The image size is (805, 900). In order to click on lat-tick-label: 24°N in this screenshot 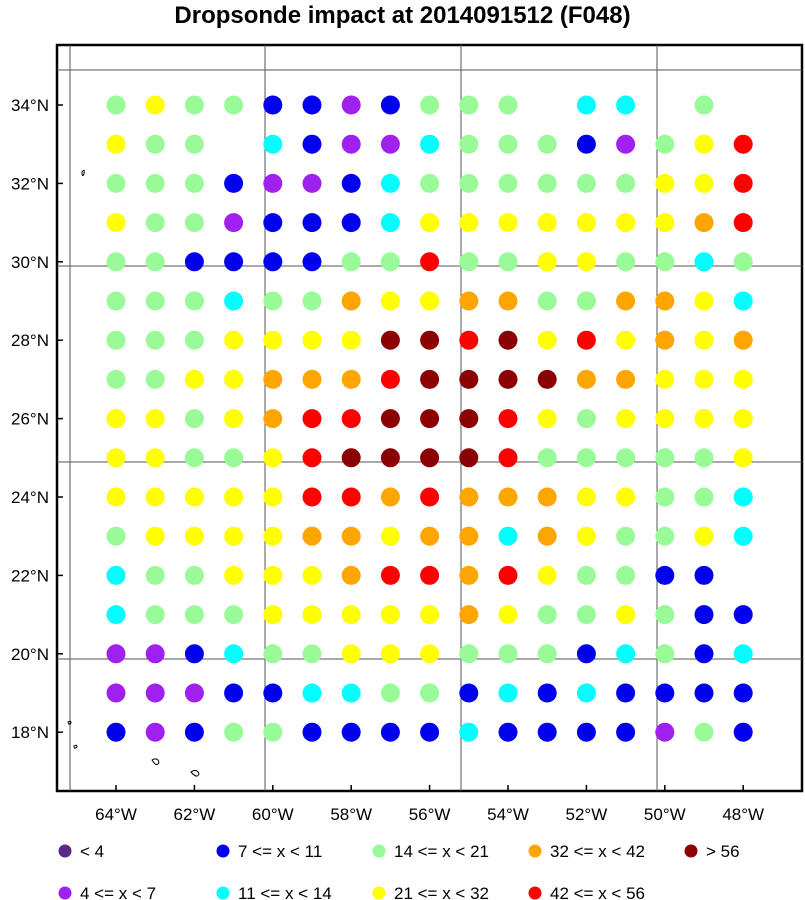, I will do `click(30, 497)`.